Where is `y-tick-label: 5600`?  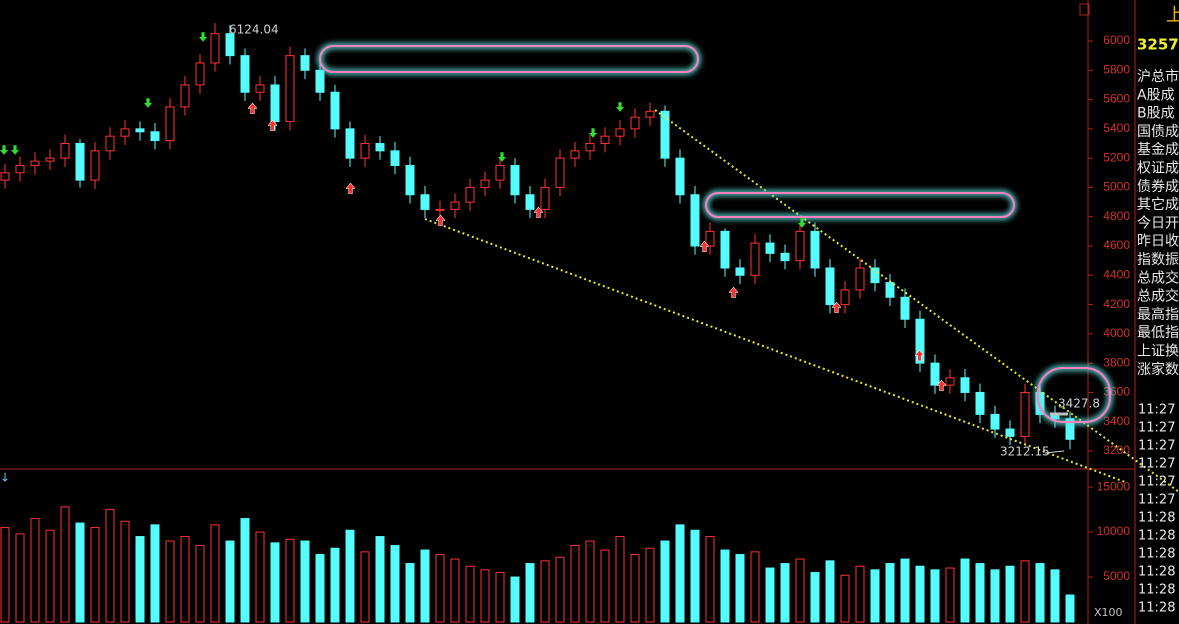 y-tick-label: 5600 is located at coordinates (1116, 99).